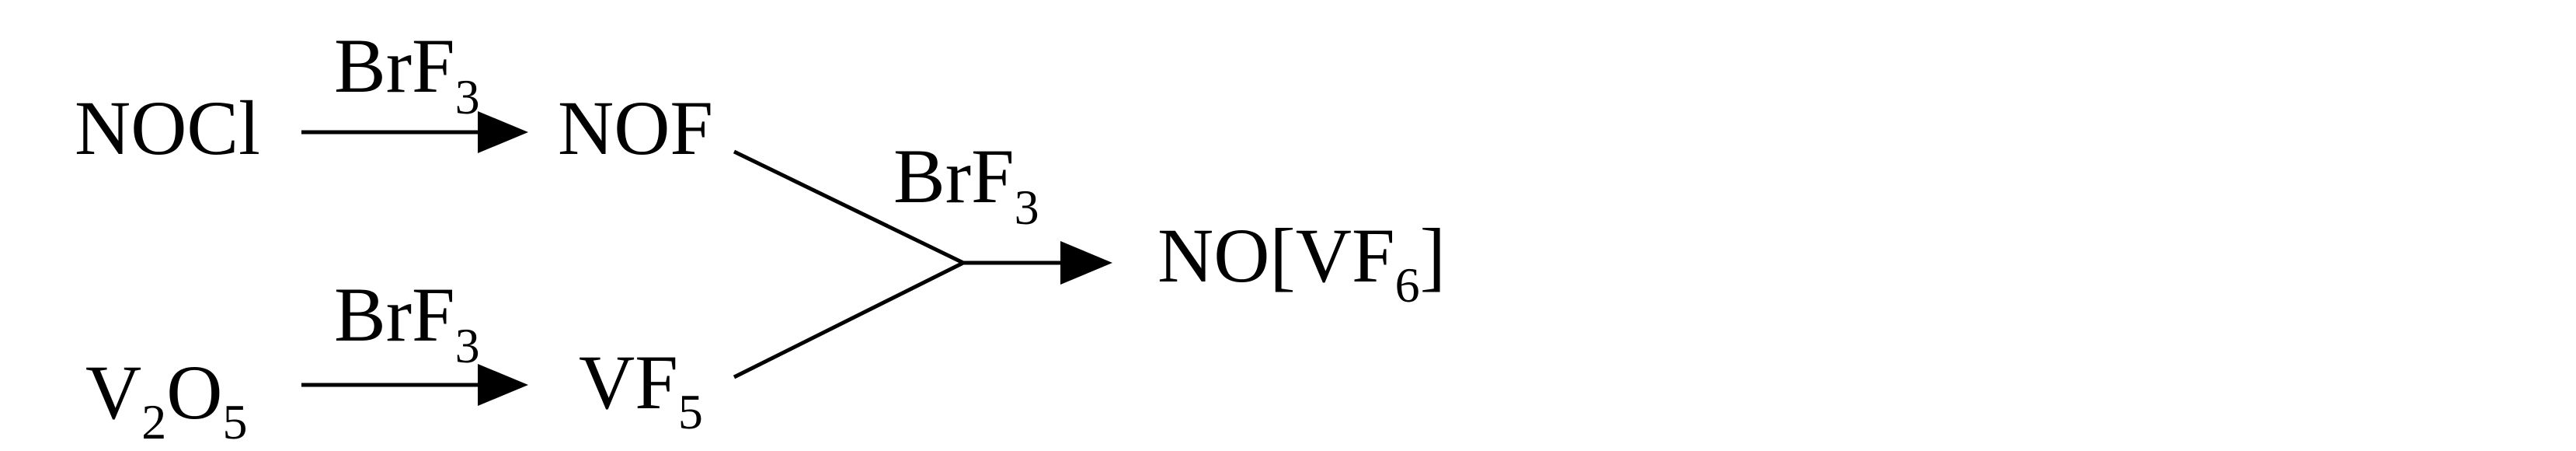 This screenshot has height=451, width=2576. I want to click on v2o5-o: O, so click(194, 392).